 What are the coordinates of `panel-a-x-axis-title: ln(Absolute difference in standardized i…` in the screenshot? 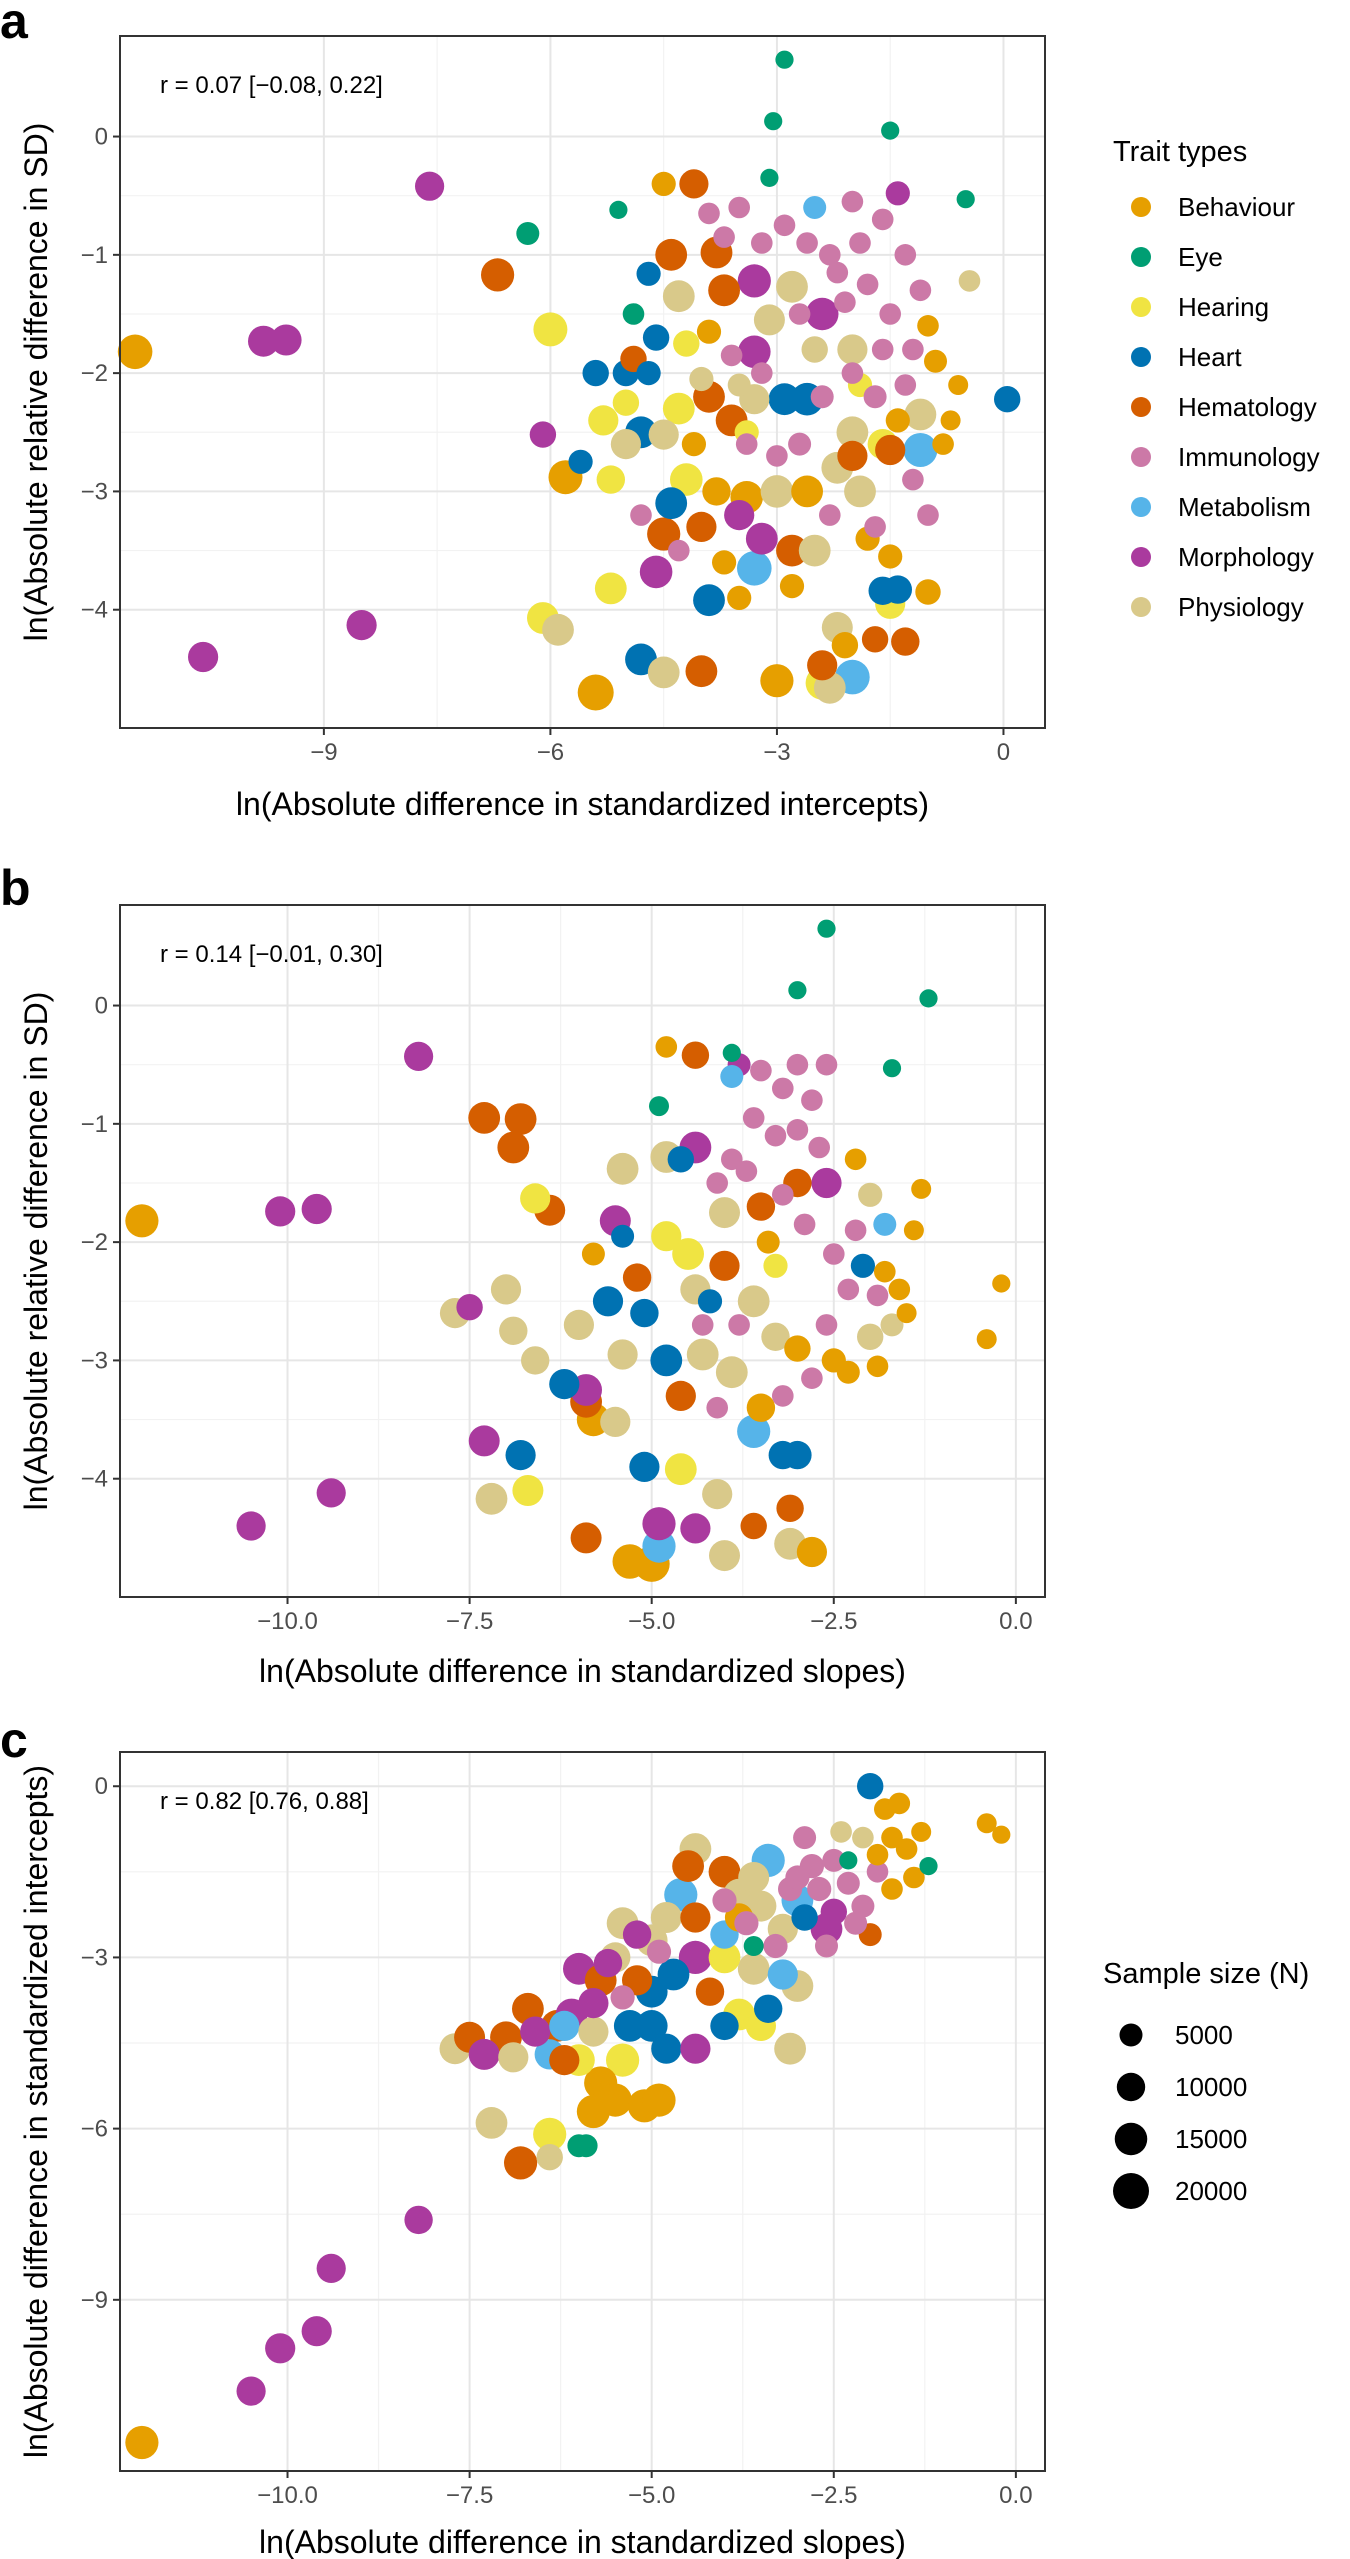 It's located at (582, 804).